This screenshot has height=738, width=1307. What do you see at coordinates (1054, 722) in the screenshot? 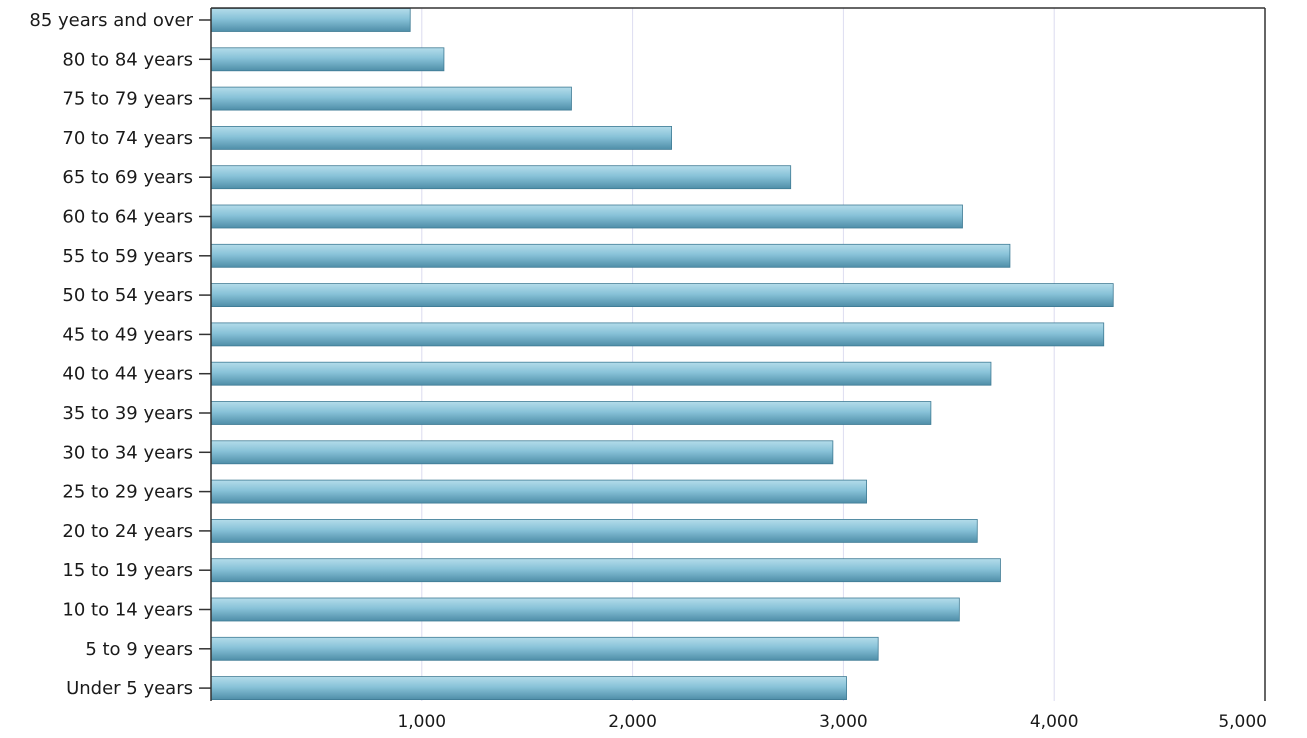
I see `x-tick-label: 4,000` at bounding box center [1054, 722].